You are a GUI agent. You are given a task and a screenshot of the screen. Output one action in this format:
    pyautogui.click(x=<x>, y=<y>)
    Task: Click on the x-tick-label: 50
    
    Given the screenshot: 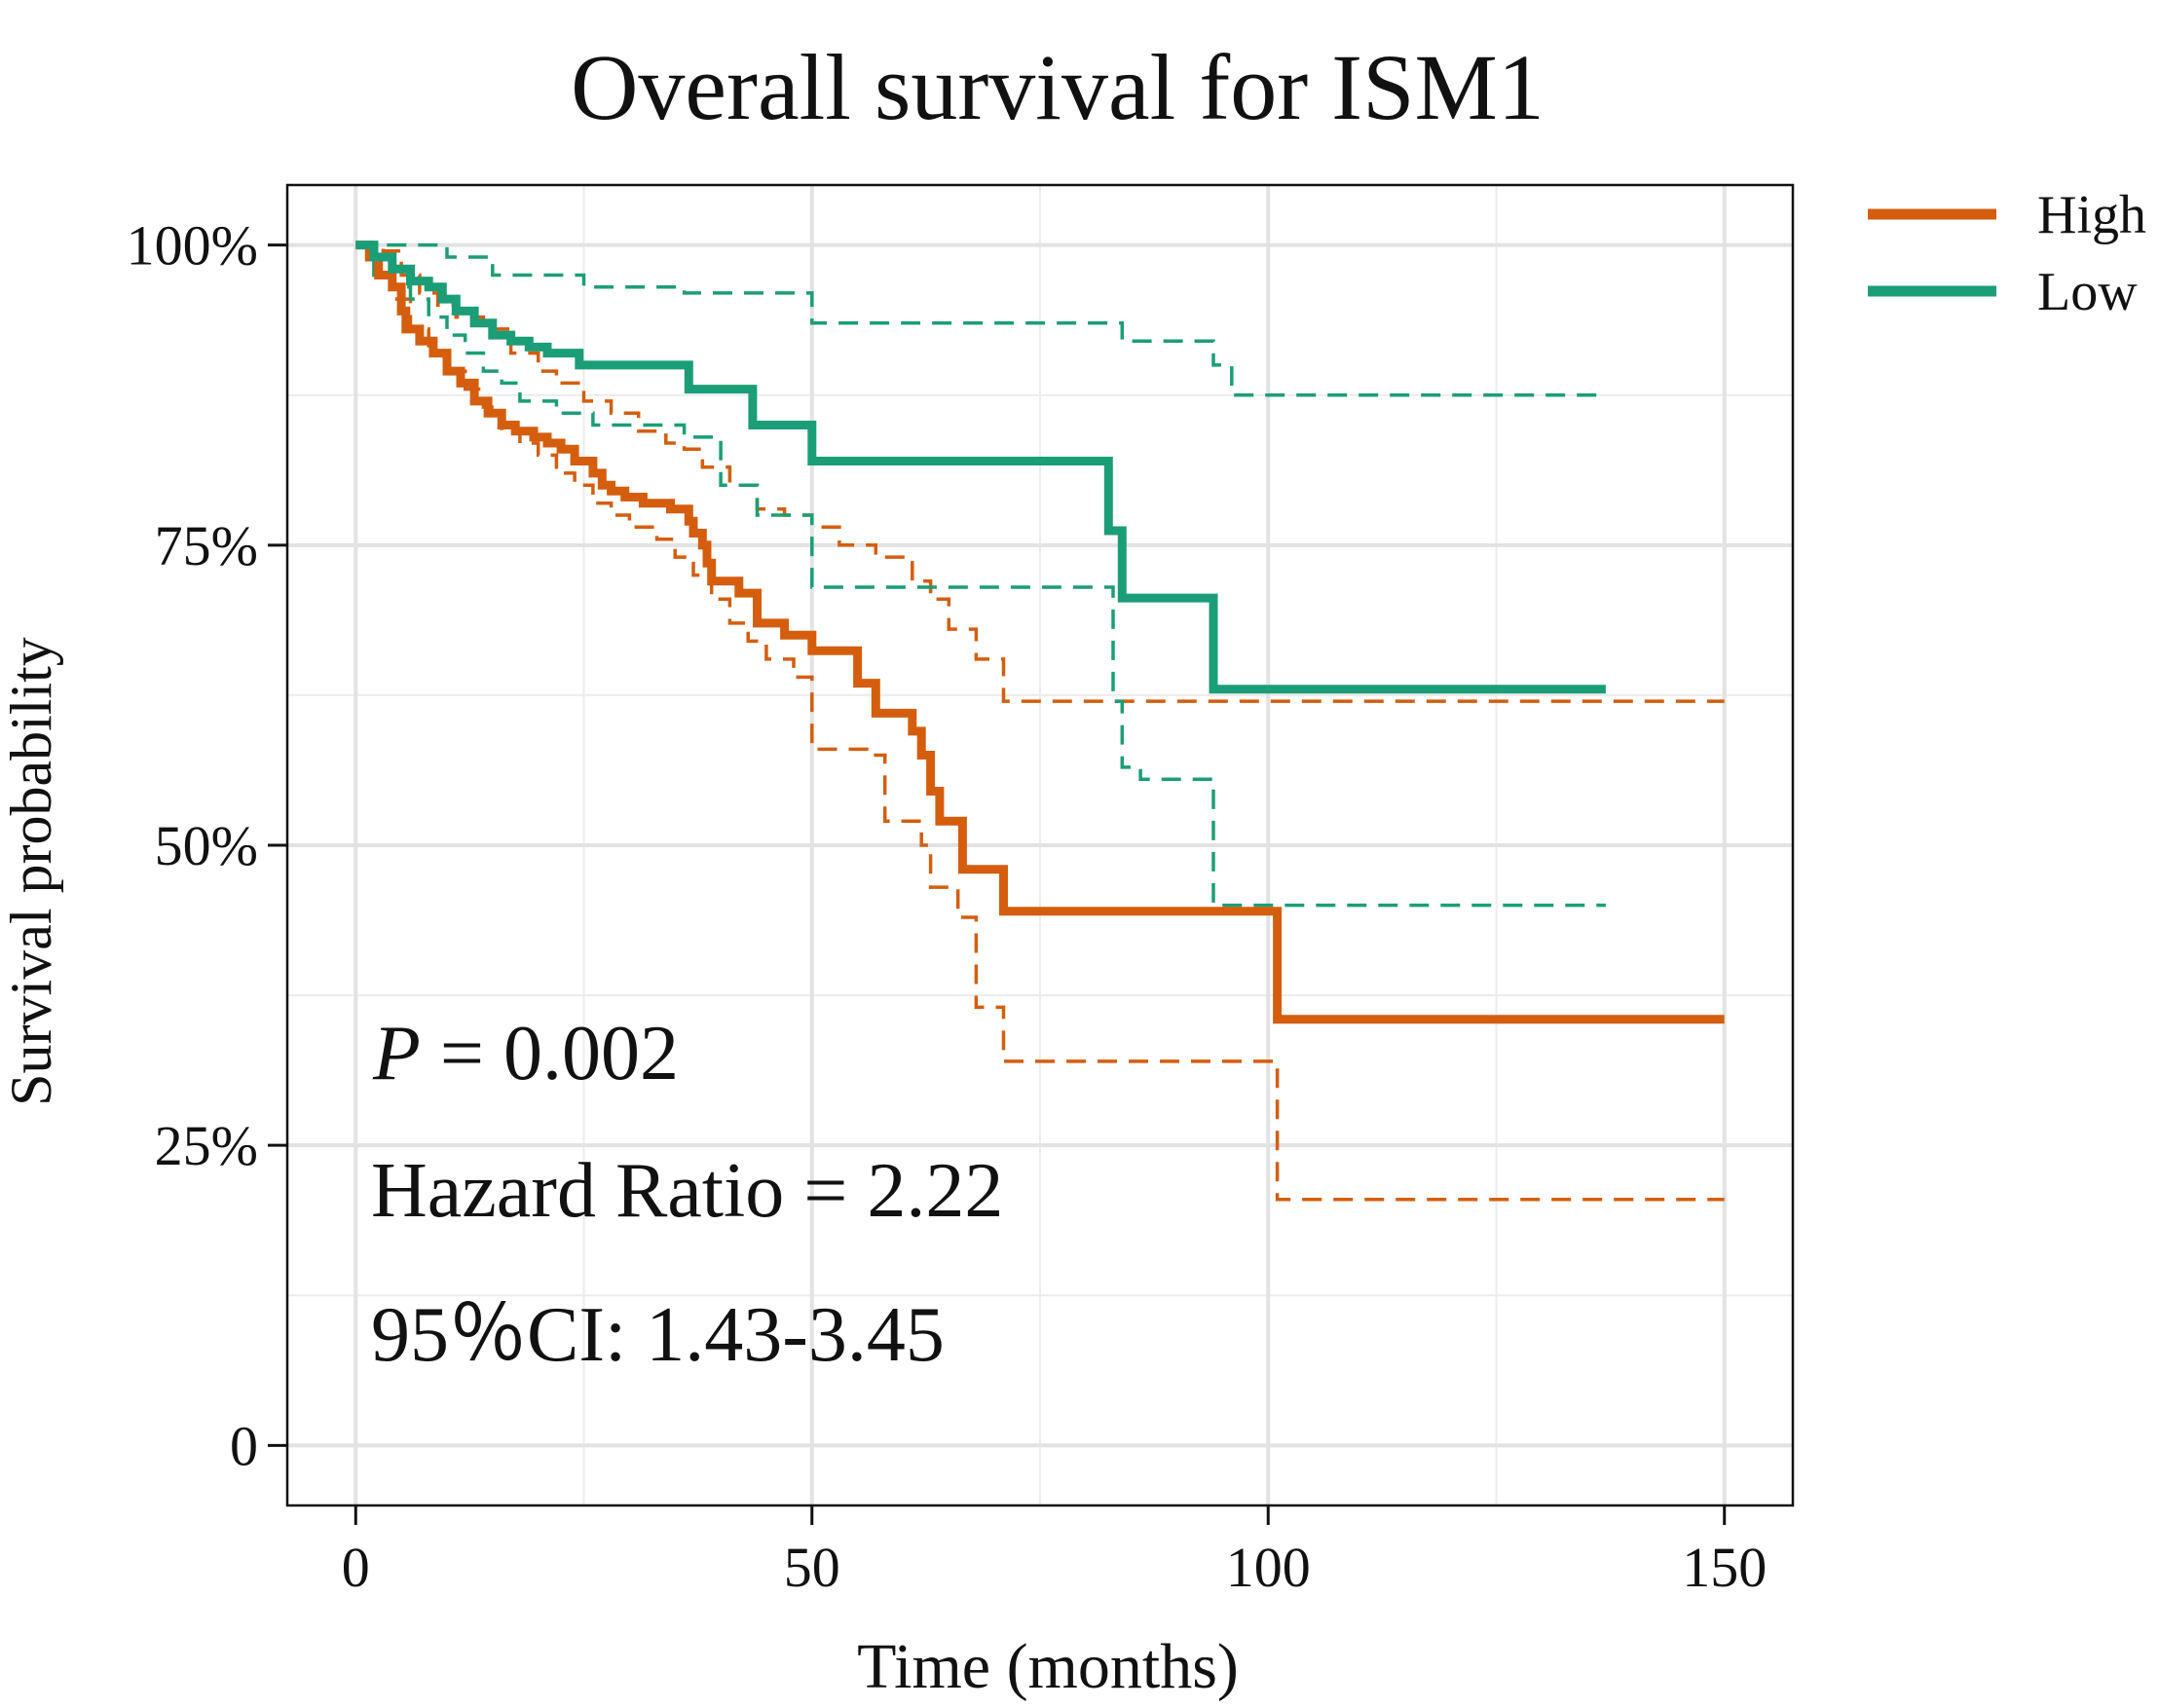 What is the action you would take?
    pyautogui.click(x=812, y=1567)
    